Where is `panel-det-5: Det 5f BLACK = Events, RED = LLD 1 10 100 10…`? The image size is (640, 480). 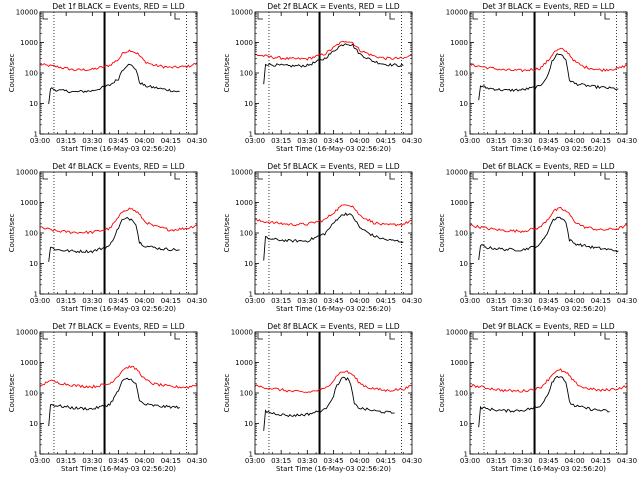
panel-det-5: Det 5f BLACK = Events, RED = LLD 1 10 100 10… is located at coordinates (322, 237).